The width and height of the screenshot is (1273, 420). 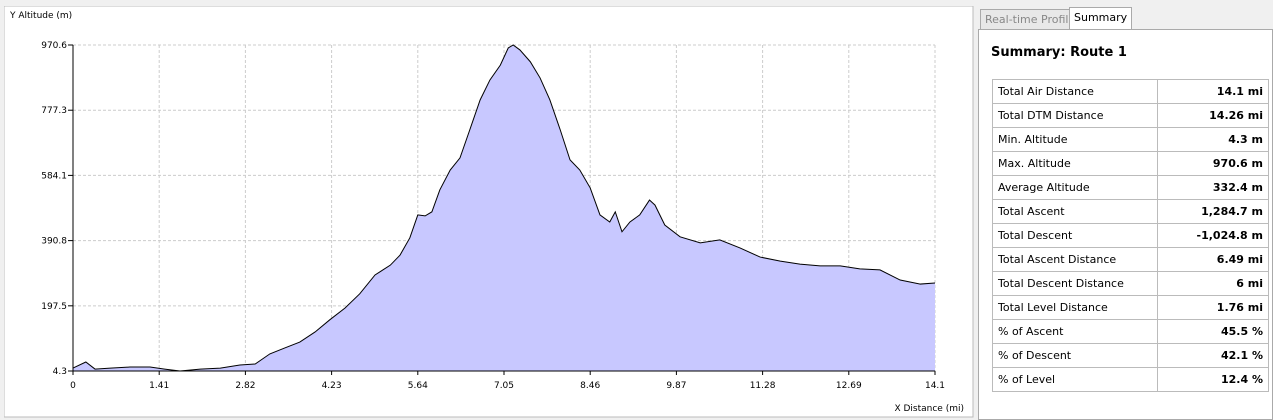 I want to click on summary-key: Total Level Distance, so click(x=1075, y=307).